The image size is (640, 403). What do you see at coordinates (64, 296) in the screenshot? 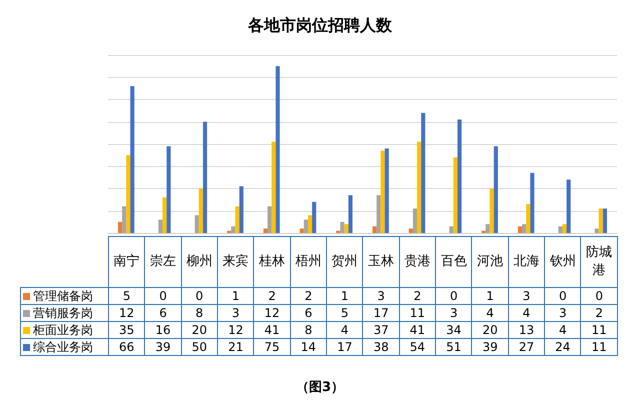
I see `legend-label: 管理储备岗` at bounding box center [64, 296].